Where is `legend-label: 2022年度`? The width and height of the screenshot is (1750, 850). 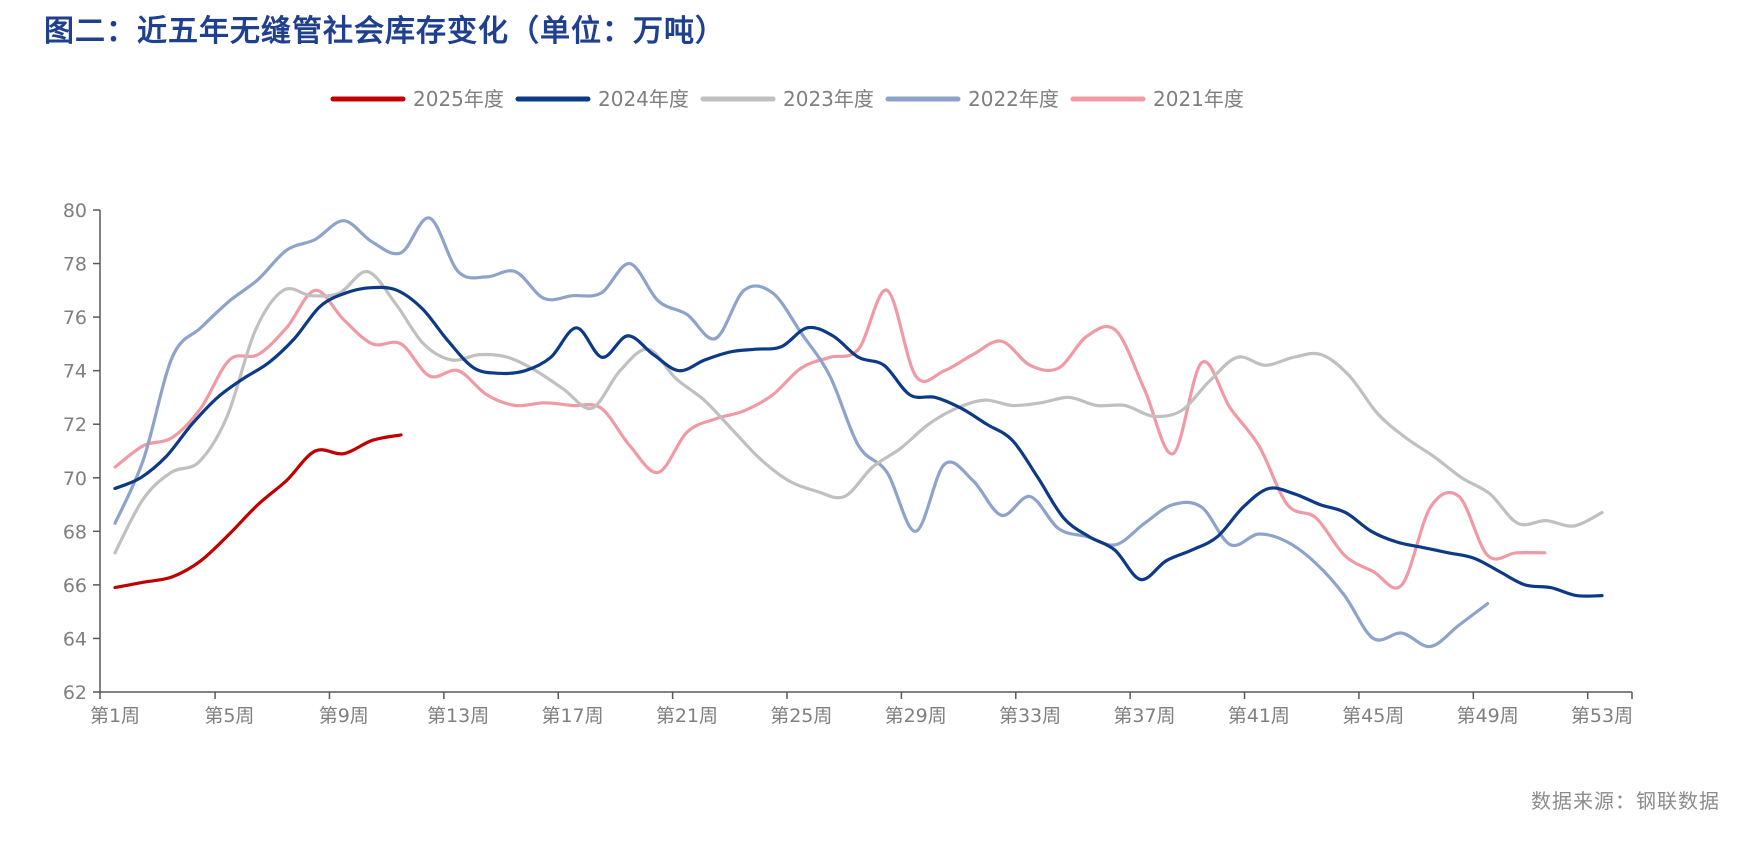 legend-label: 2022年度 is located at coordinates (1013, 99).